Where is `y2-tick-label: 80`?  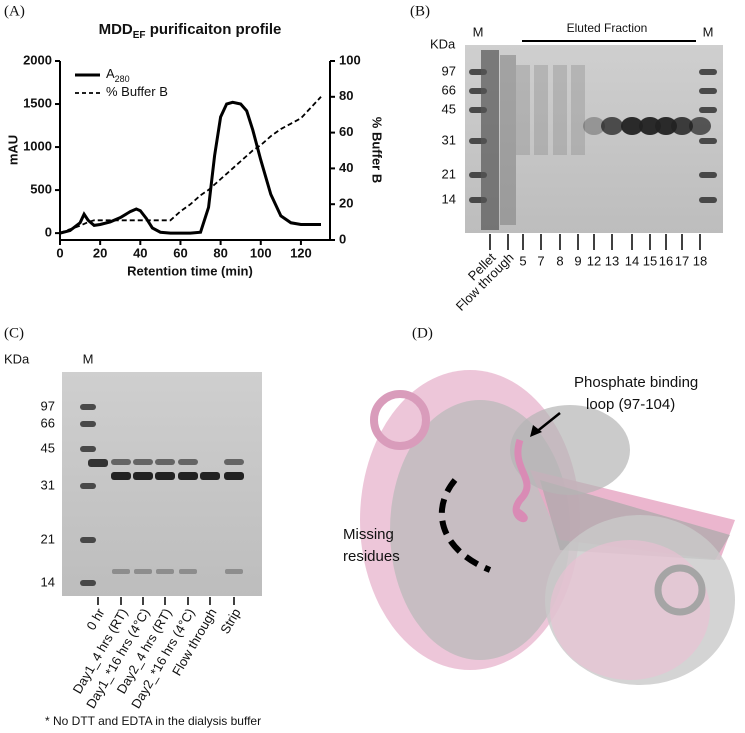 y2-tick-label: 80 is located at coordinates (346, 95).